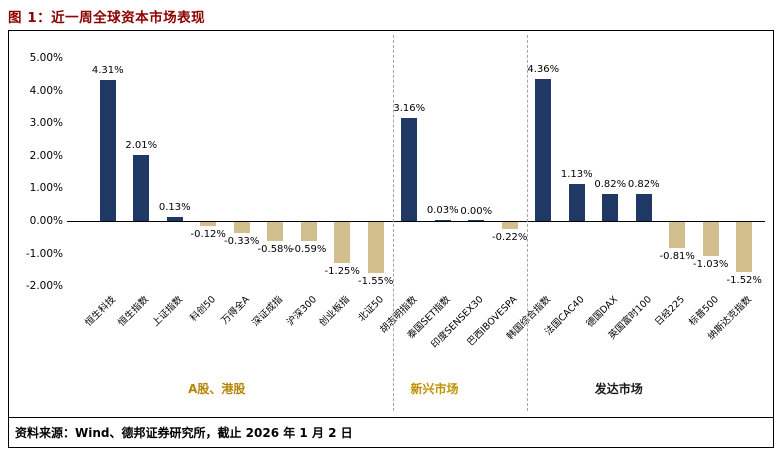 The height and width of the screenshot is (455, 782). What do you see at coordinates (434, 389) in the screenshot?
I see `group-label: 新兴市场` at bounding box center [434, 389].